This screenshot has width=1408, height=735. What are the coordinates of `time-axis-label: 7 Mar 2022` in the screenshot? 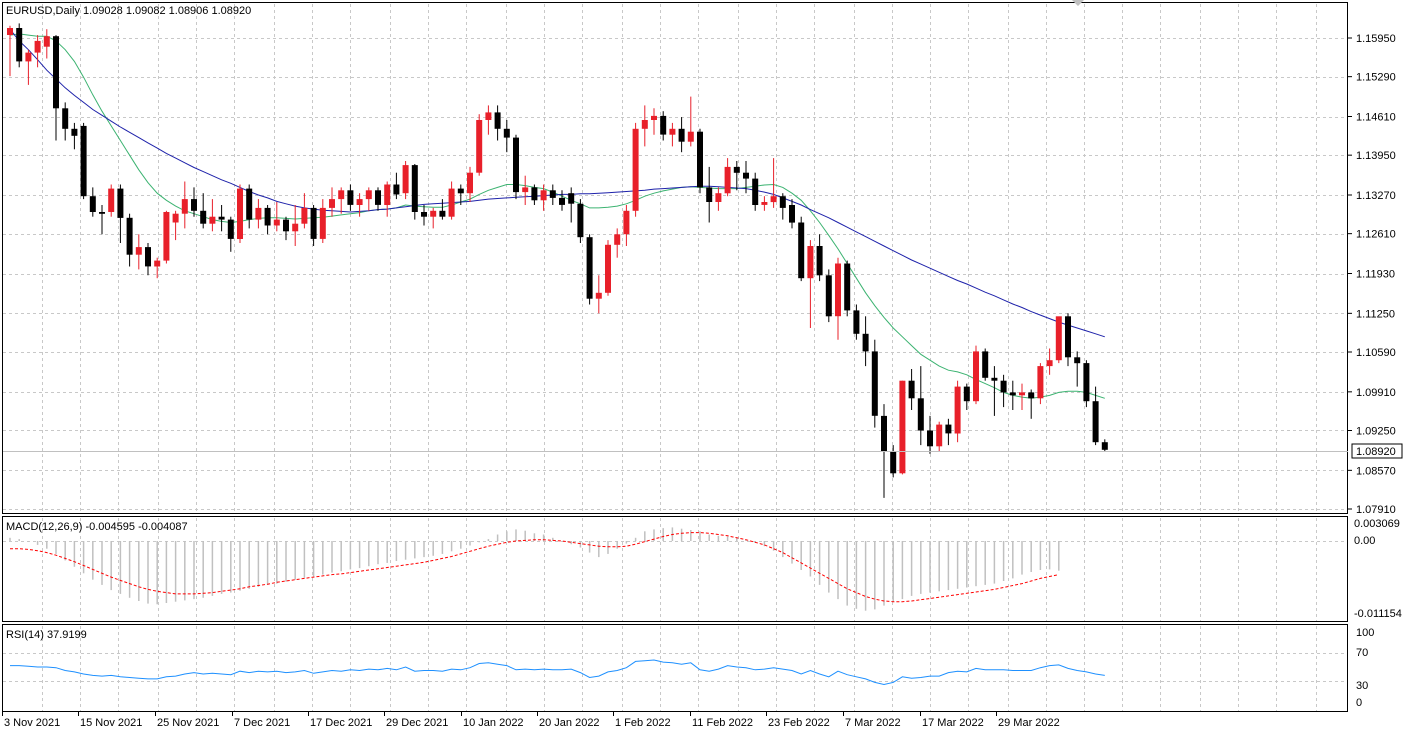 It's located at (873, 723).